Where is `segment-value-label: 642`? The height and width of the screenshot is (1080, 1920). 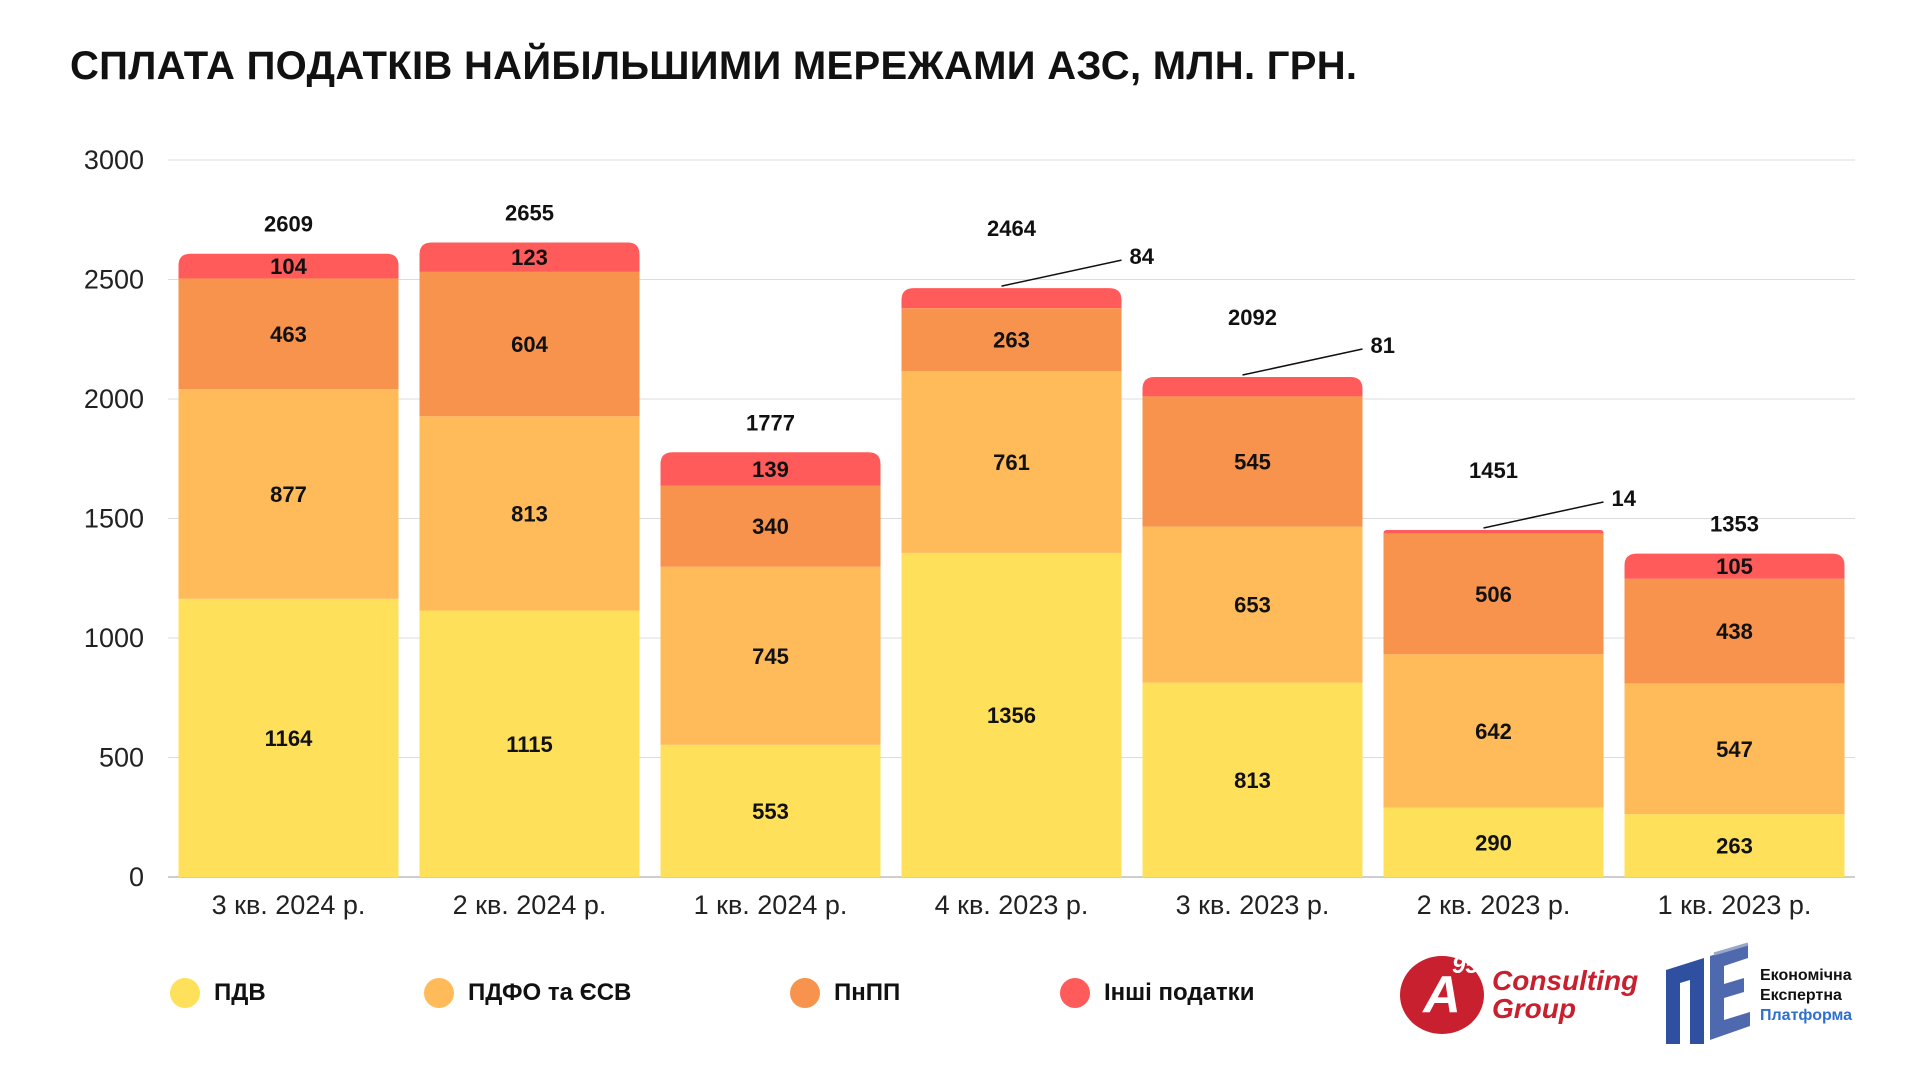
segment-value-label: 642 is located at coordinates (1493, 731).